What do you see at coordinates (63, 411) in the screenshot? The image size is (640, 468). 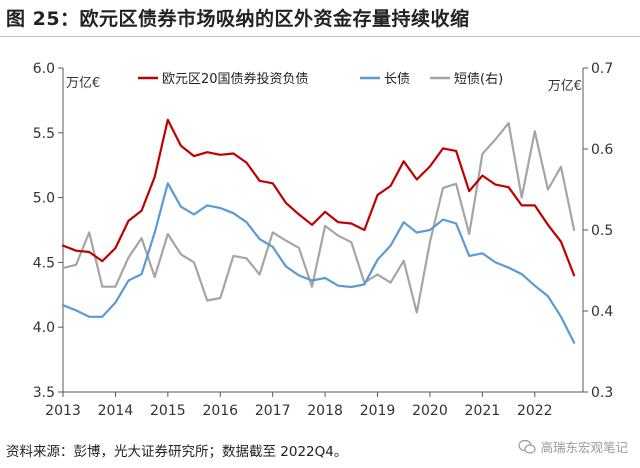 I see `x-tick-label: 2013` at bounding box center [63, 411].